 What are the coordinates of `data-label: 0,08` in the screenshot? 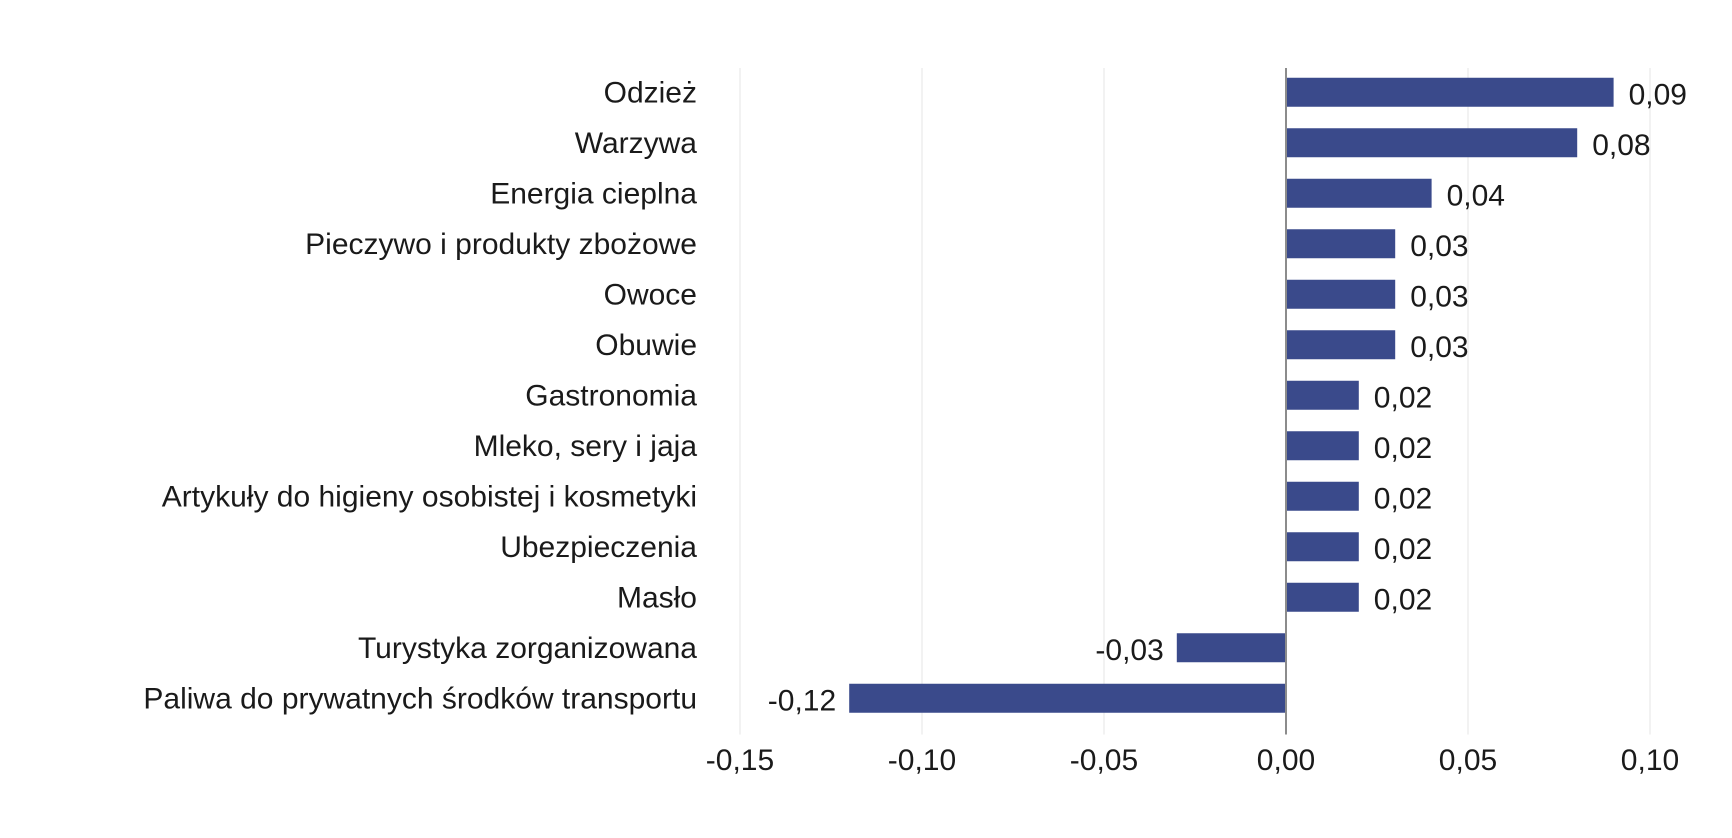 It's located at (1621, 145).